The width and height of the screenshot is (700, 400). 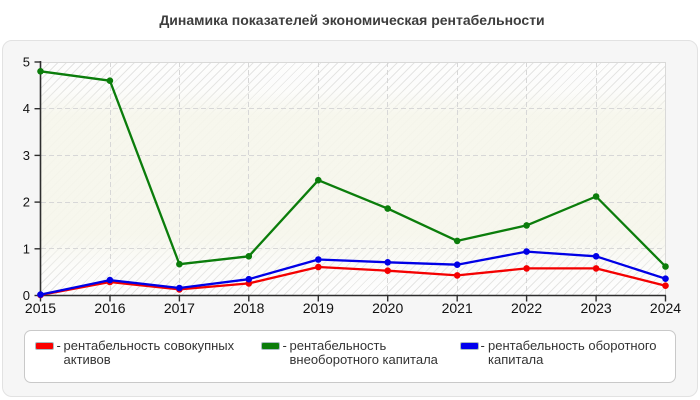 I want to click on svg-text: 2017, so click(x=179, y=308).